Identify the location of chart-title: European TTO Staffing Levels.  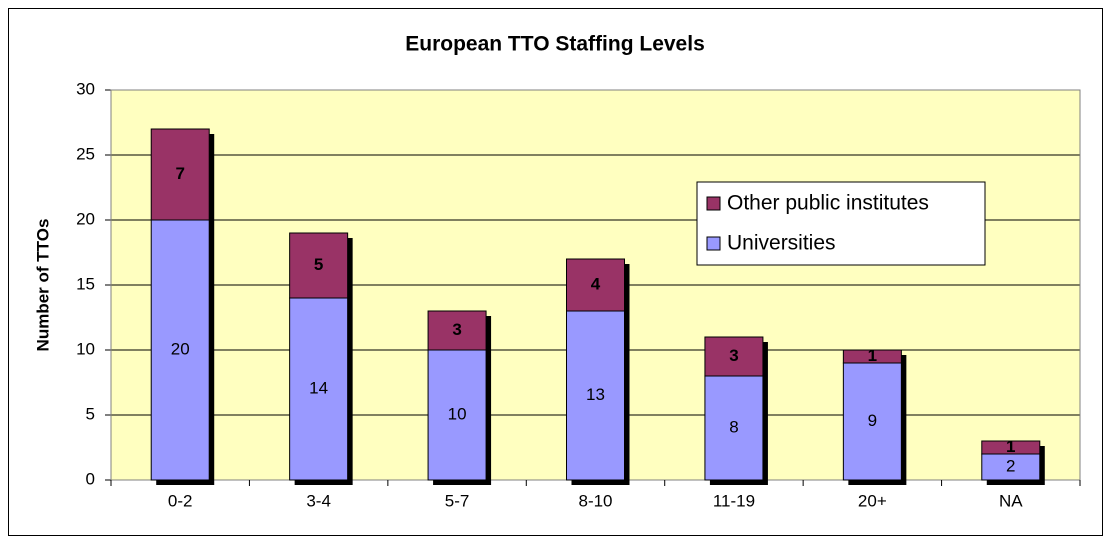
(555, 44).